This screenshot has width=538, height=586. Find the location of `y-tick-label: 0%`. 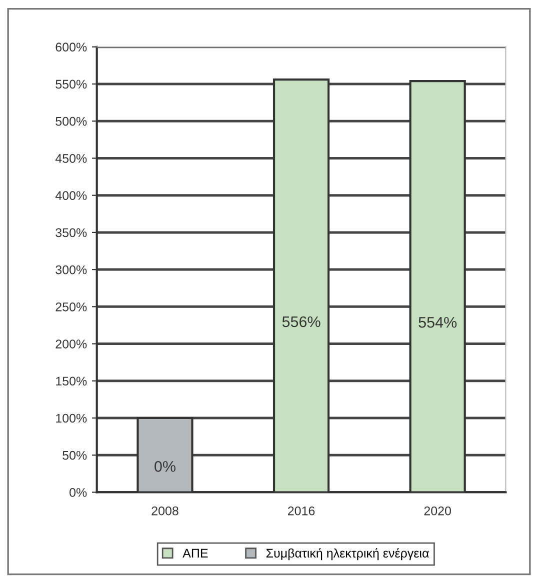

y-tick-label: 0% is located at coordinates (78, 492).